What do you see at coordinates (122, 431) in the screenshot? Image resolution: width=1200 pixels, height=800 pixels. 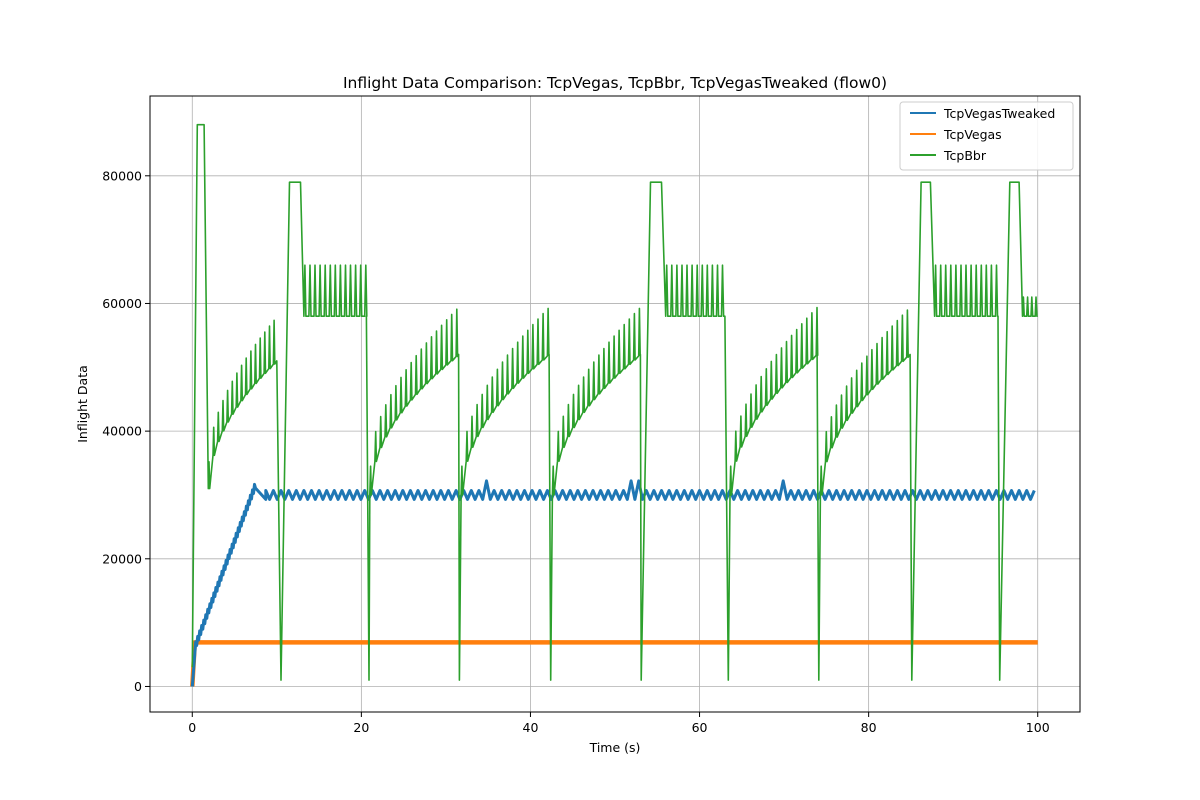 I see `y-tick-label: 40000` at bounding box center [122, 431].